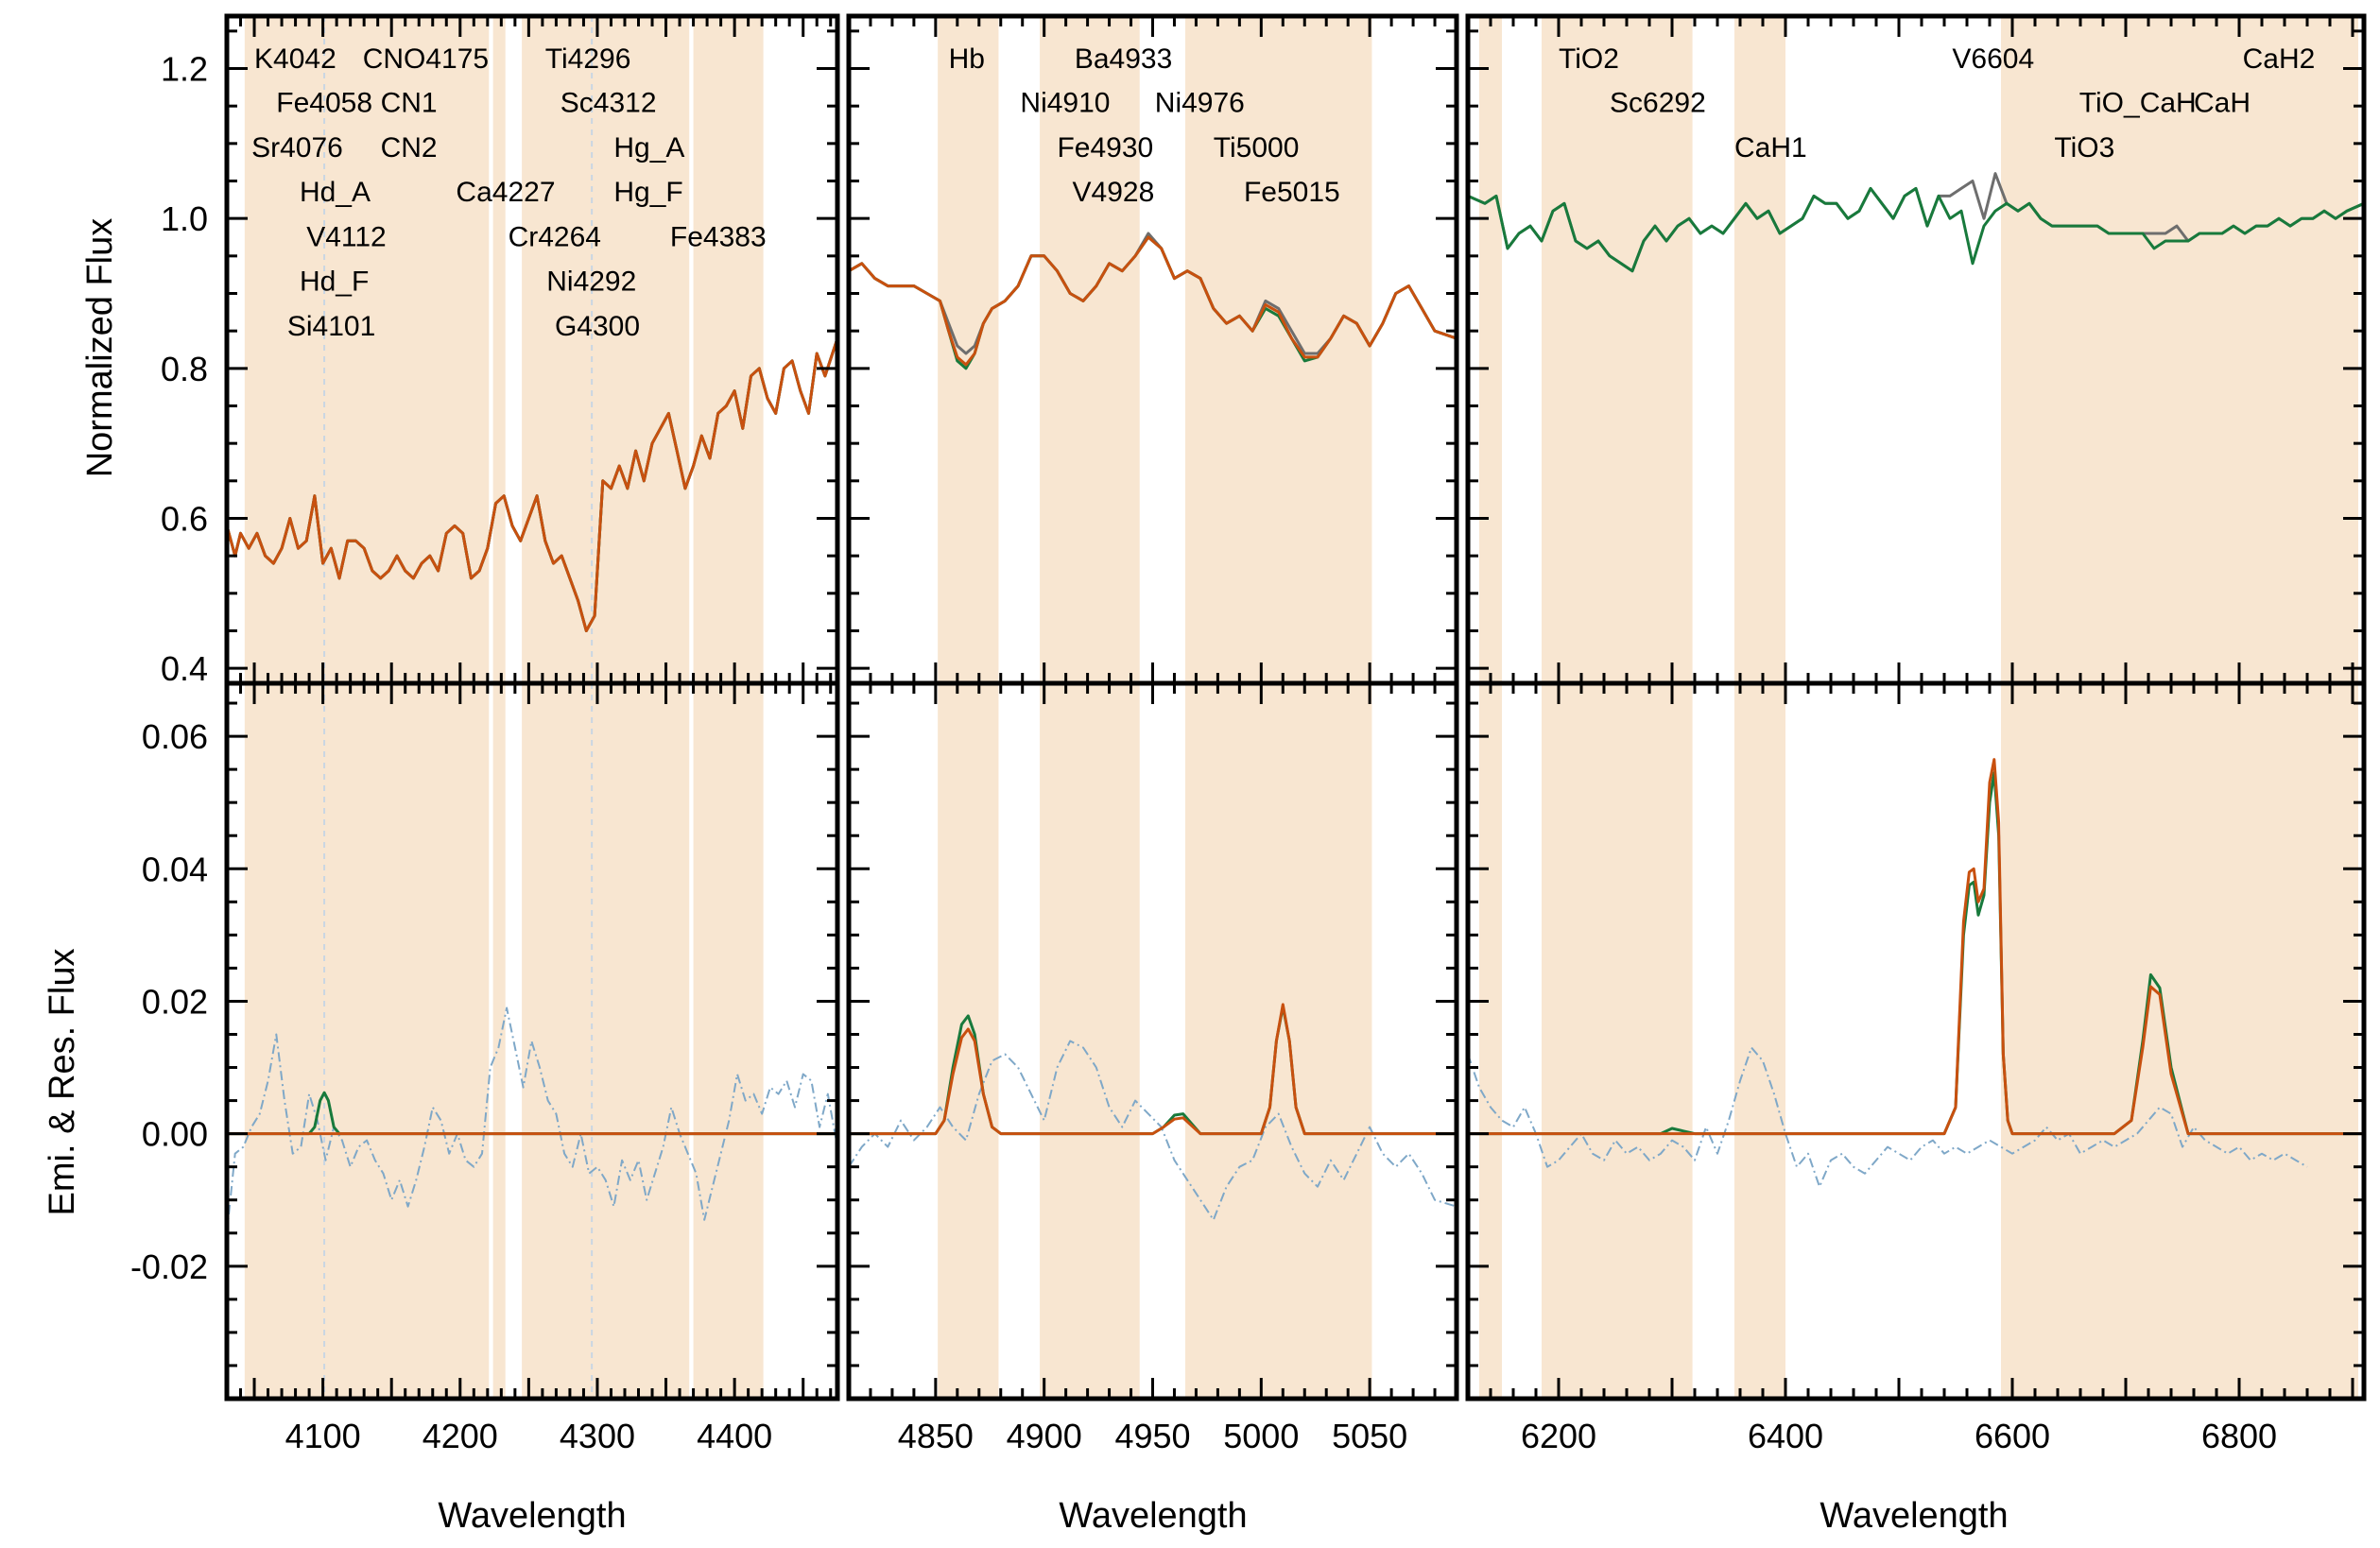 This screenshot has width=2380, height=1548. Describe the element at coordinates (185, 69) in the screenshot. I see `y-tick-label: 1.2` at that location.